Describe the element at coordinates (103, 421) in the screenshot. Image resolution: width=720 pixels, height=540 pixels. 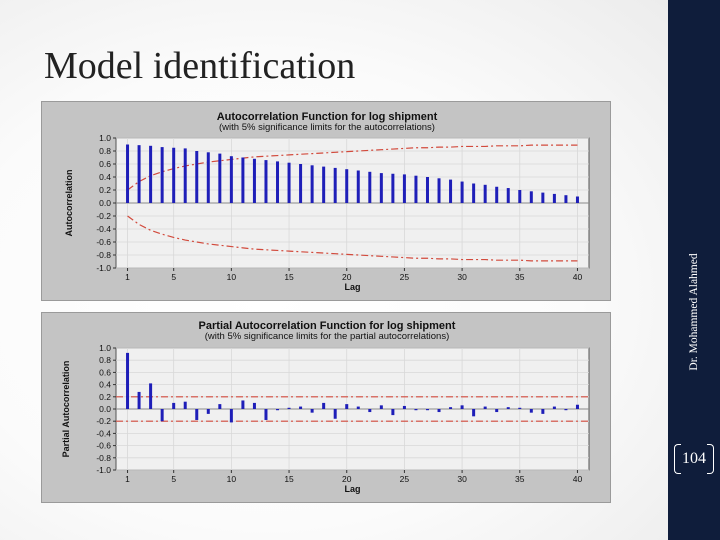
I see `pacf-ytick-label-6: -0.2` at that location.